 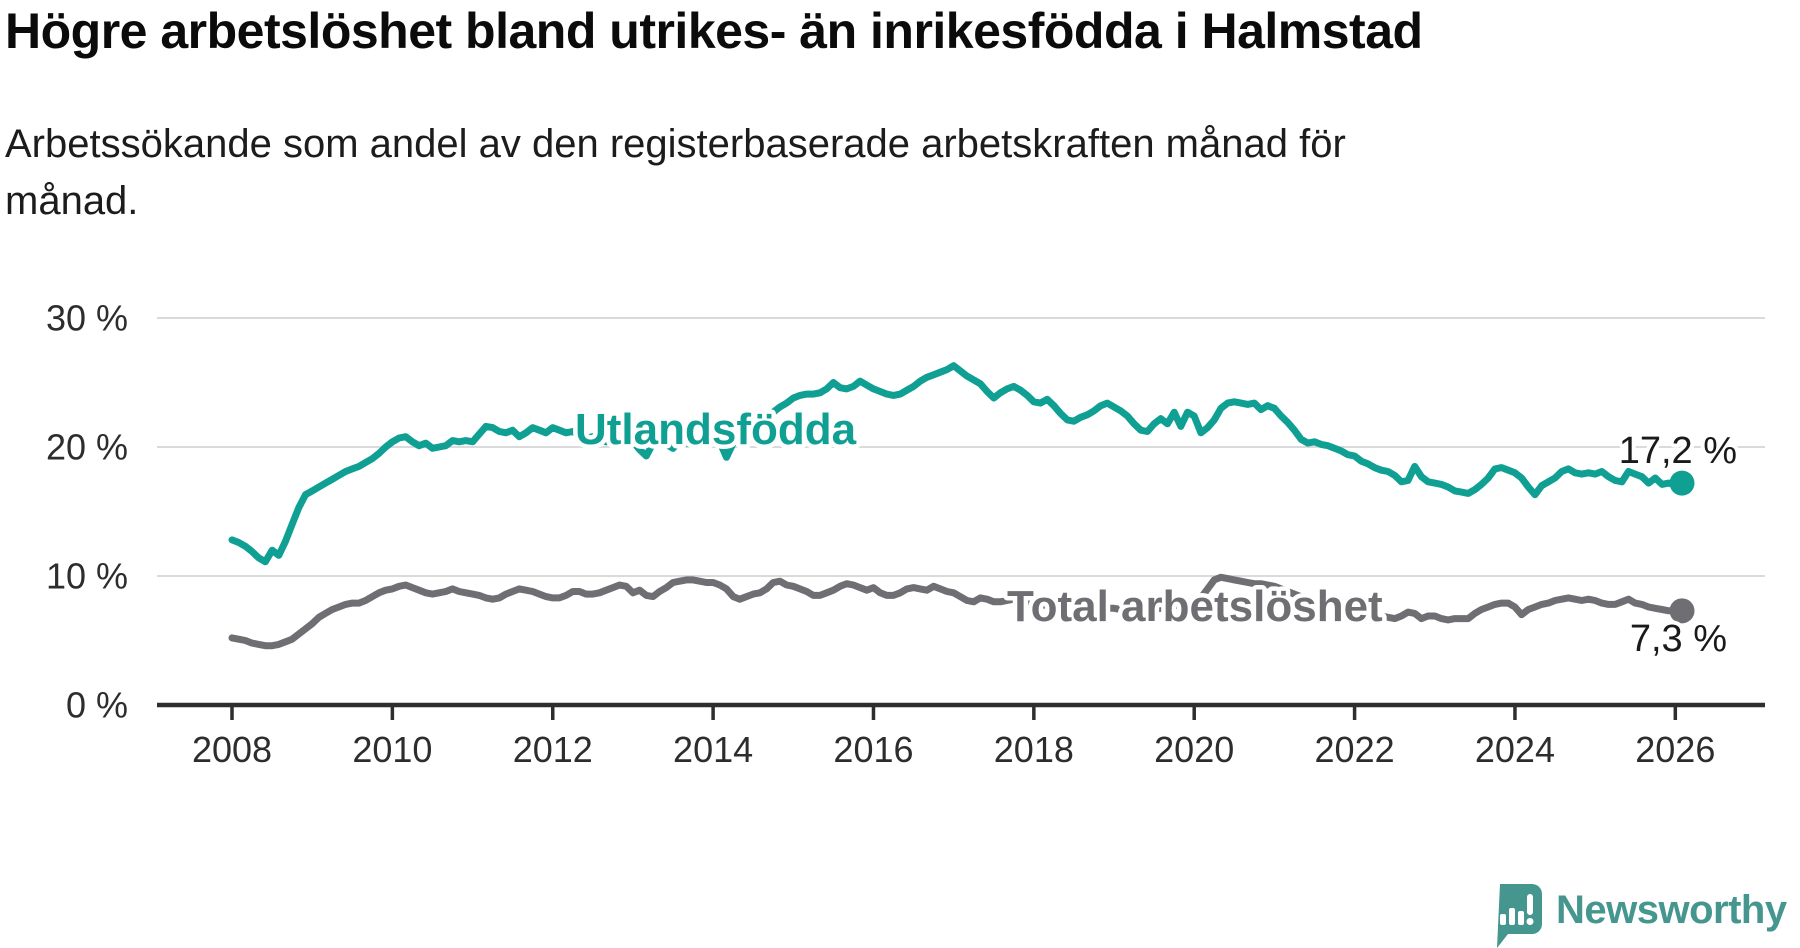 What do you see at coordinates (873, 749) in the screenshot?
I see `x-axis-tick-label: 2016` at bounding box center [873, 749].